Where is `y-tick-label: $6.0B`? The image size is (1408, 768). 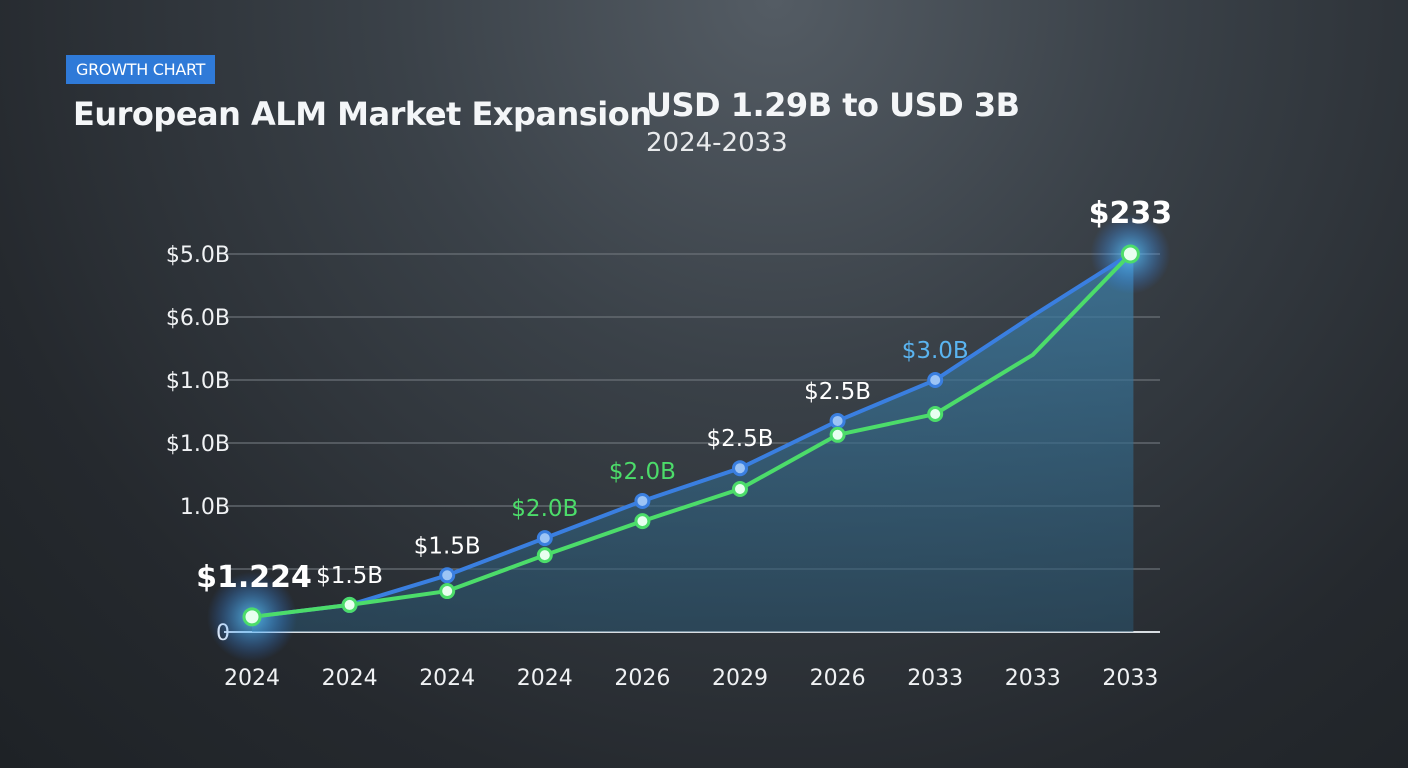 y-tick-label: $6.0B is located at coordinates (198, 318).